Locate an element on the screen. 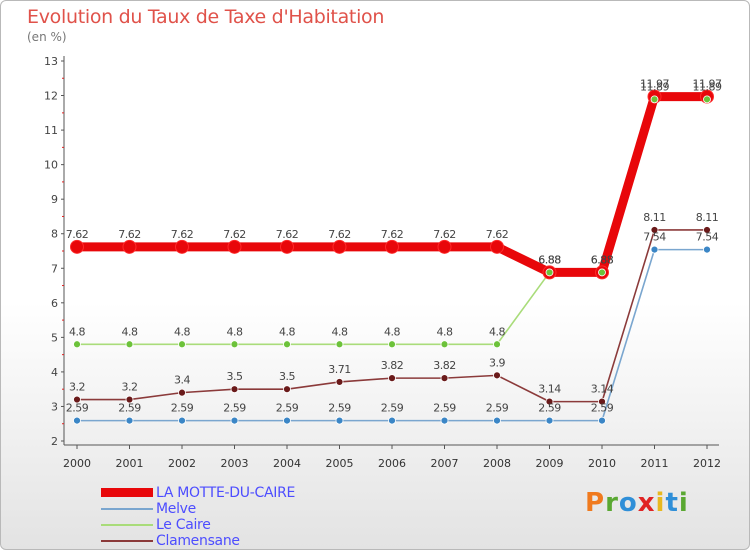  legend-swatch-melve is located at coordinates (127, 509).